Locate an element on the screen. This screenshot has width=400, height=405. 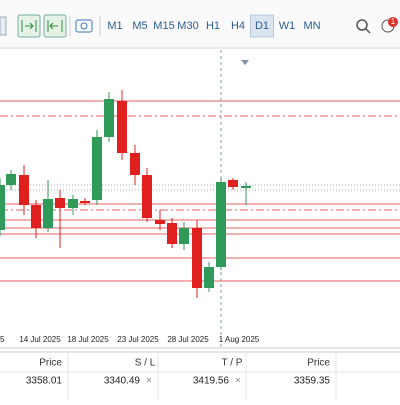
date-label: 14 Jul 2025 is located at coordinates (40, 339).